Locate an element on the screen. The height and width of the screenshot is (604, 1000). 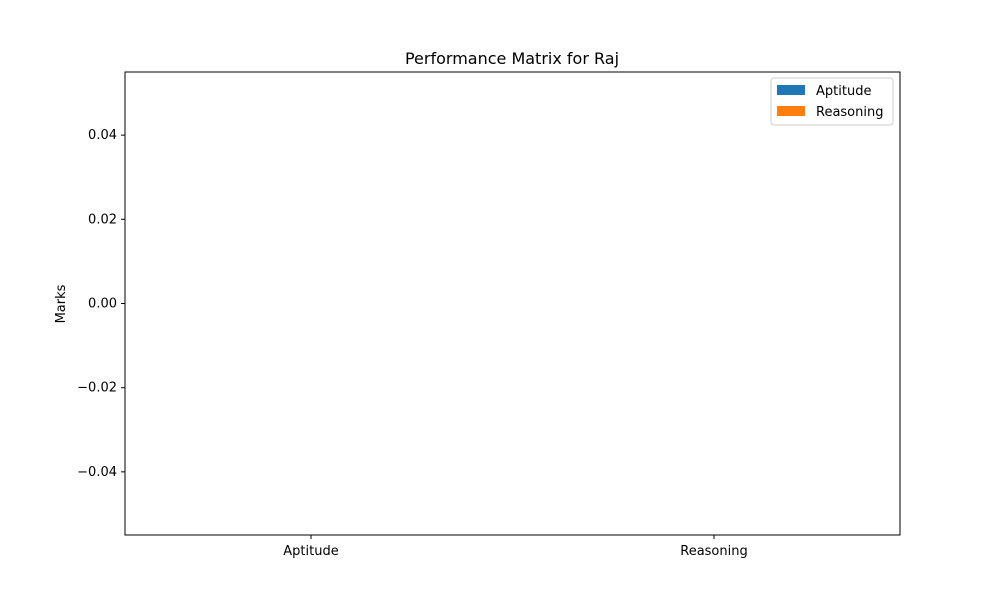
y-tick-label: 0.04 is located at coordinates (102, 135).